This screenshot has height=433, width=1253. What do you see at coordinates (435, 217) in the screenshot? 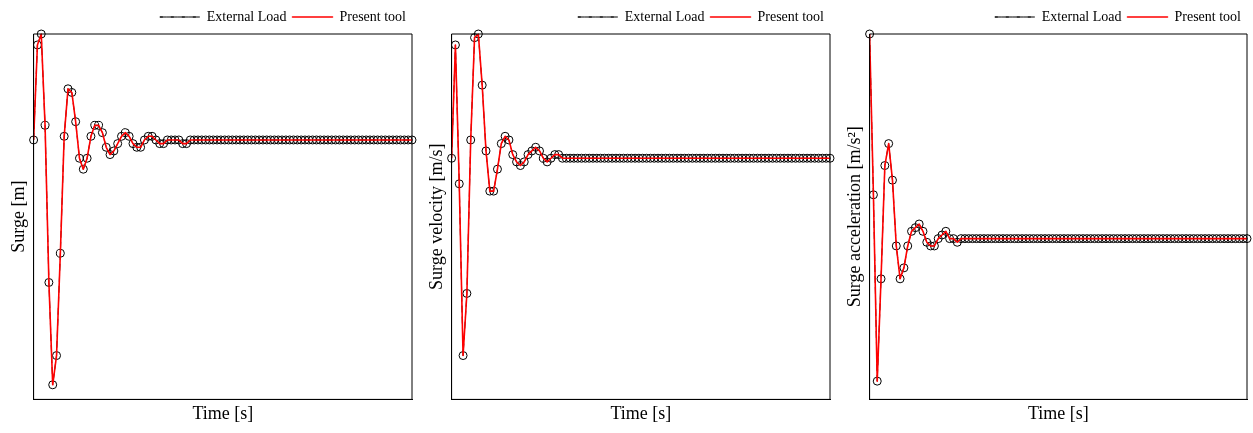
I see `y-axis-title: Surge velocity [m/s]` at bounding box center [435, 217].